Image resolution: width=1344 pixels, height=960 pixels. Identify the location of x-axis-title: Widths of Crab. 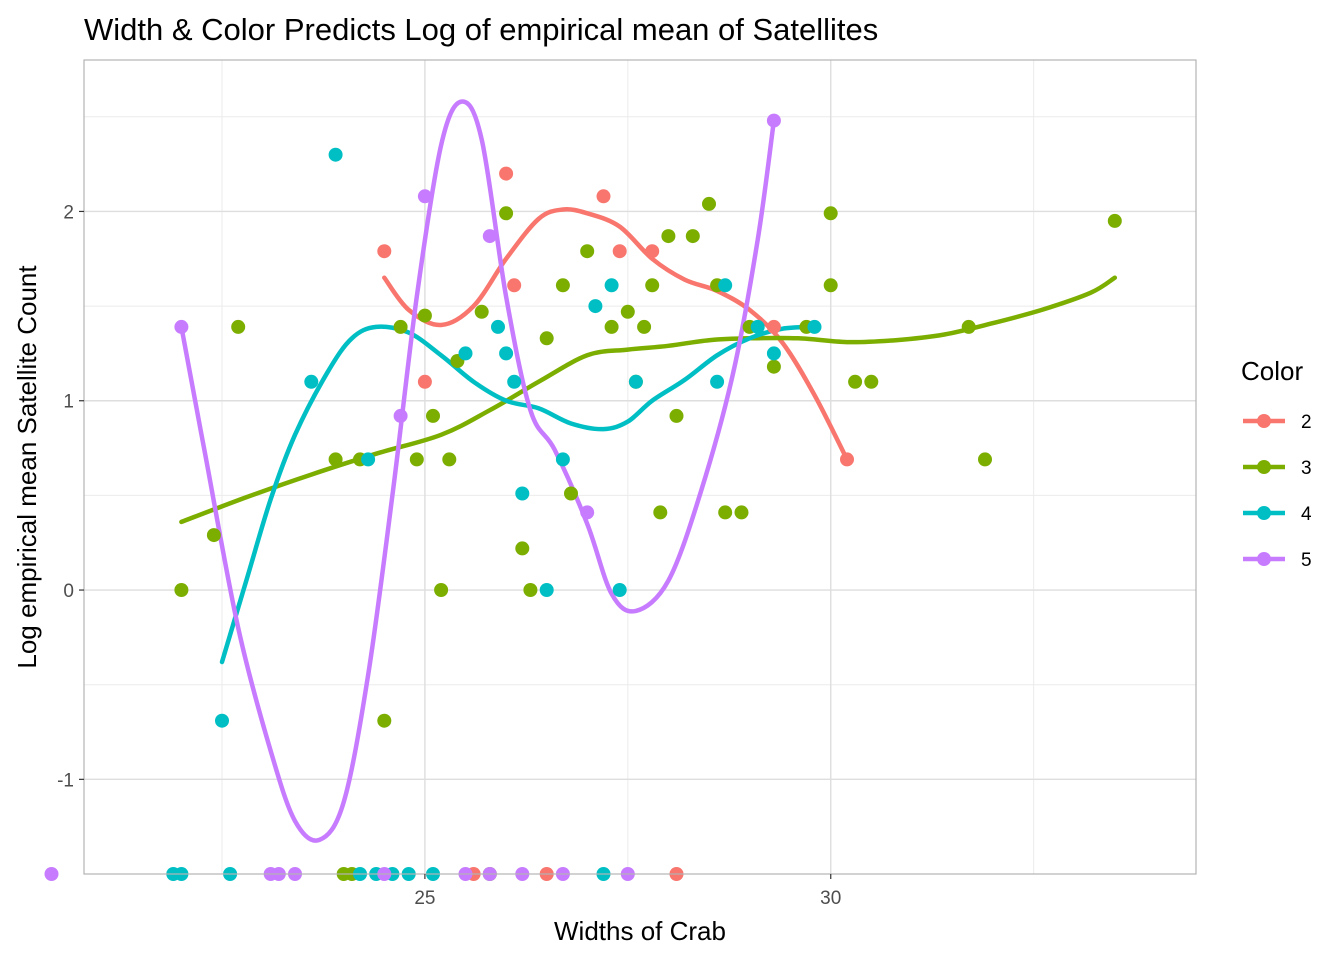
(640, 931).